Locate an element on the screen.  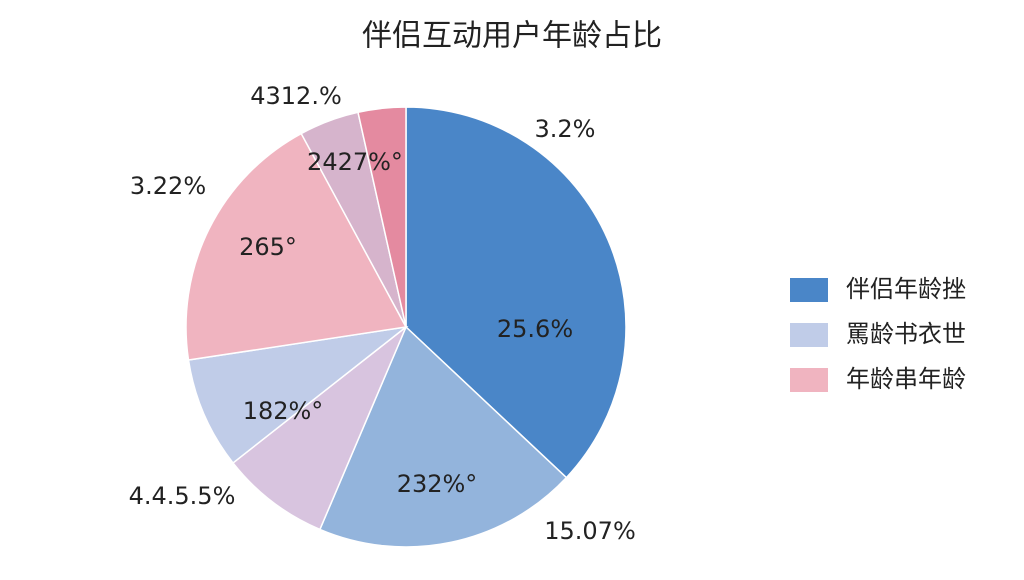
data-label: 2427%° is located at coordinates (355, 162).